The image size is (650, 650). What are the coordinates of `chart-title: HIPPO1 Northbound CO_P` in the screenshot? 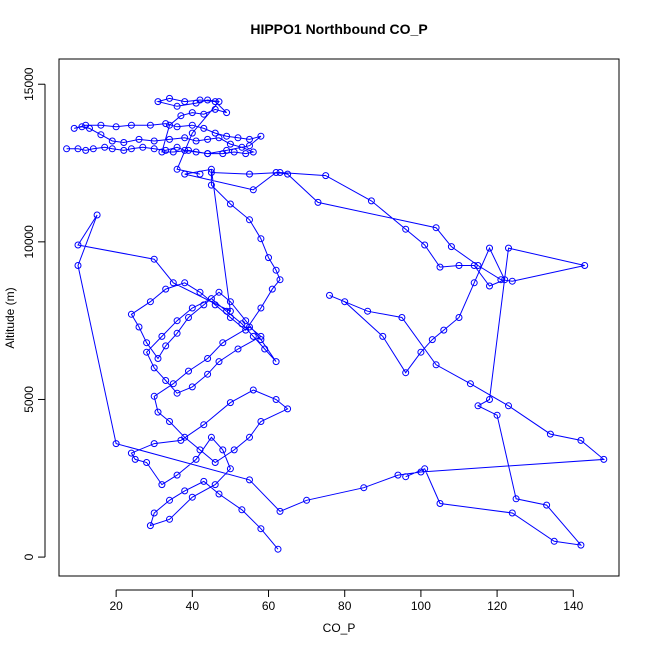 It's located at (338, 29).